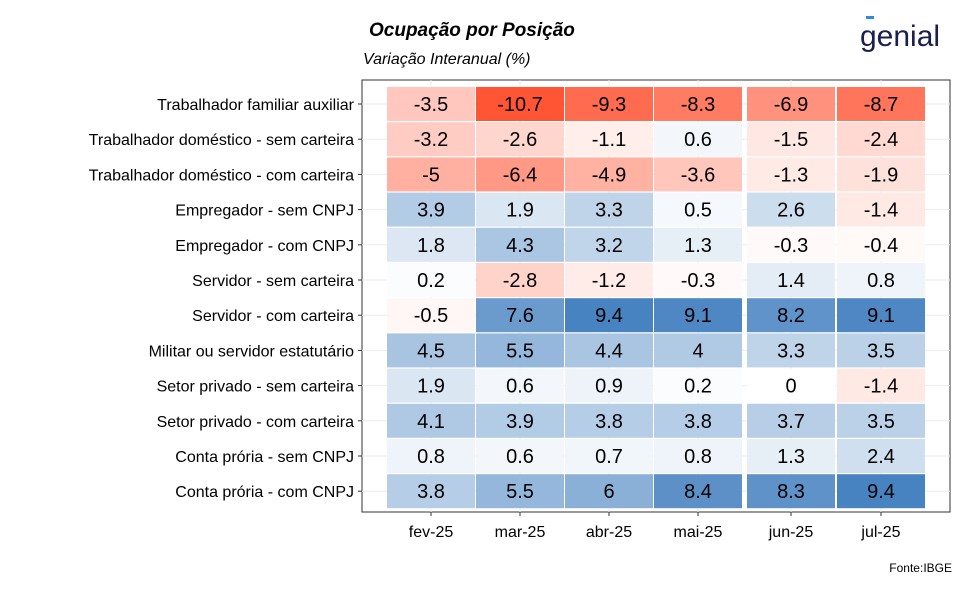 The height and width of the screenshot is (600, 975). Describe the element at coordinates (791, 175) in the screenshot. I see `cell-value-label: -1.3` at that location.